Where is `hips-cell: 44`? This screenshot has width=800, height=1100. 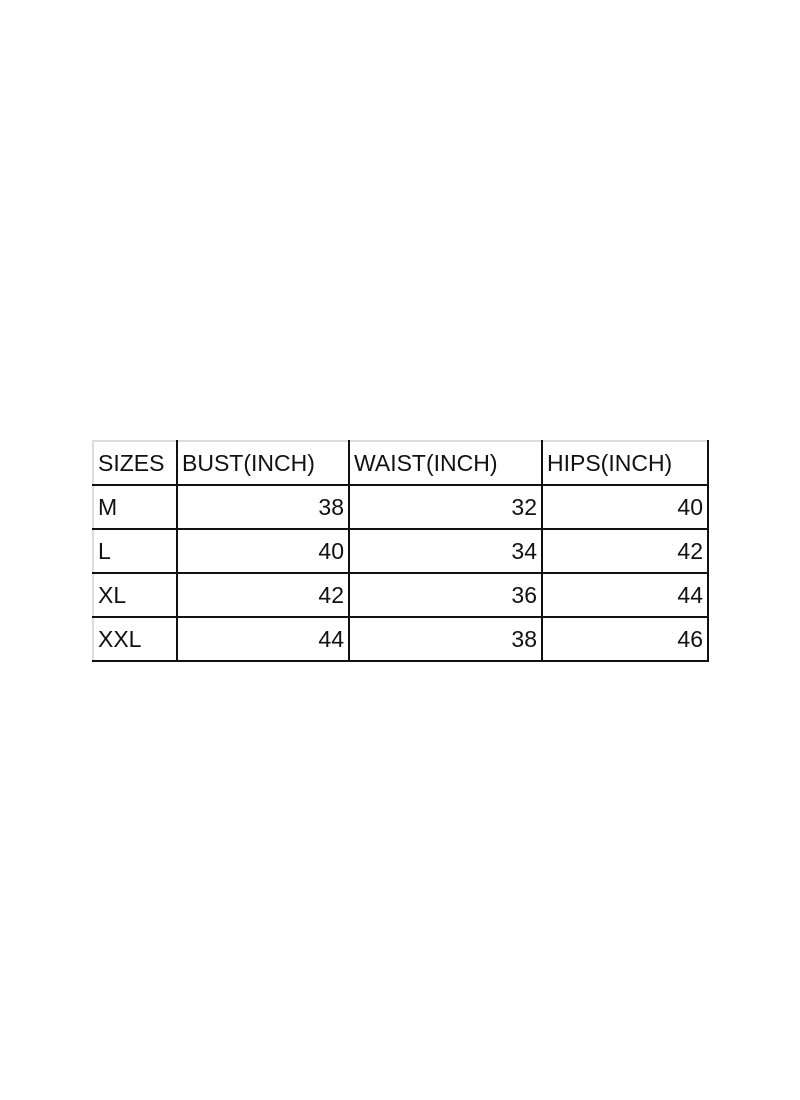 hips-cell: 44 is located at coordinates (625, 595).